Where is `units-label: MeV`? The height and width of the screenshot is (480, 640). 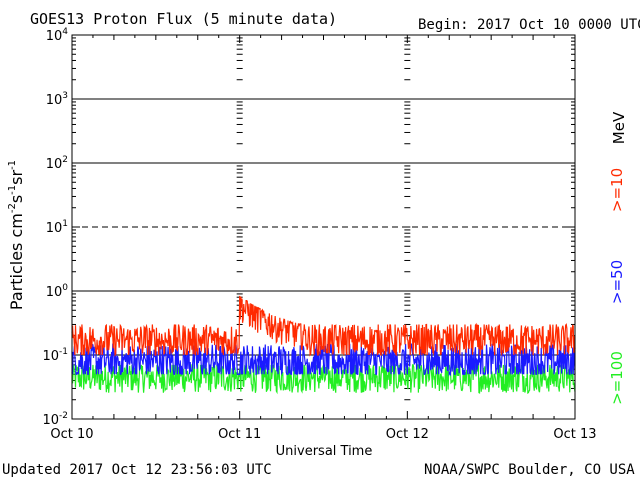
units-label: MeV is located at coordinates (619, 127).